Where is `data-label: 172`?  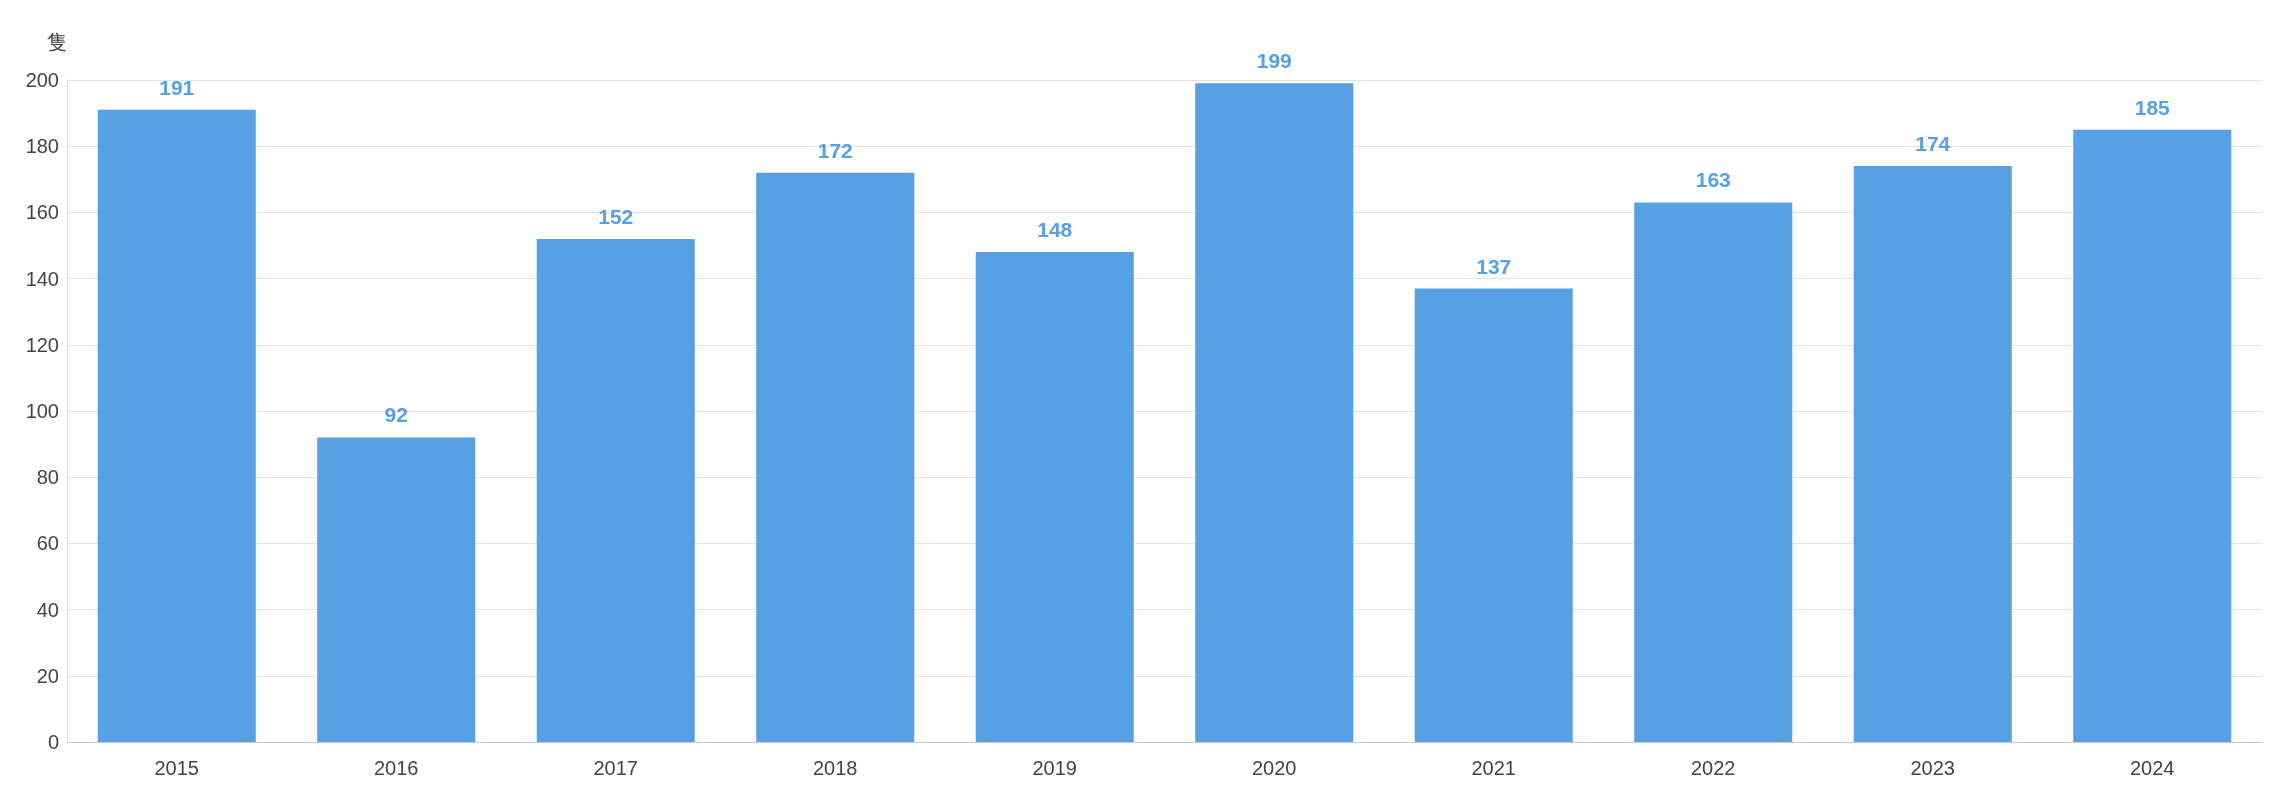 data-label: 172 is located at coordinates (835, 150).